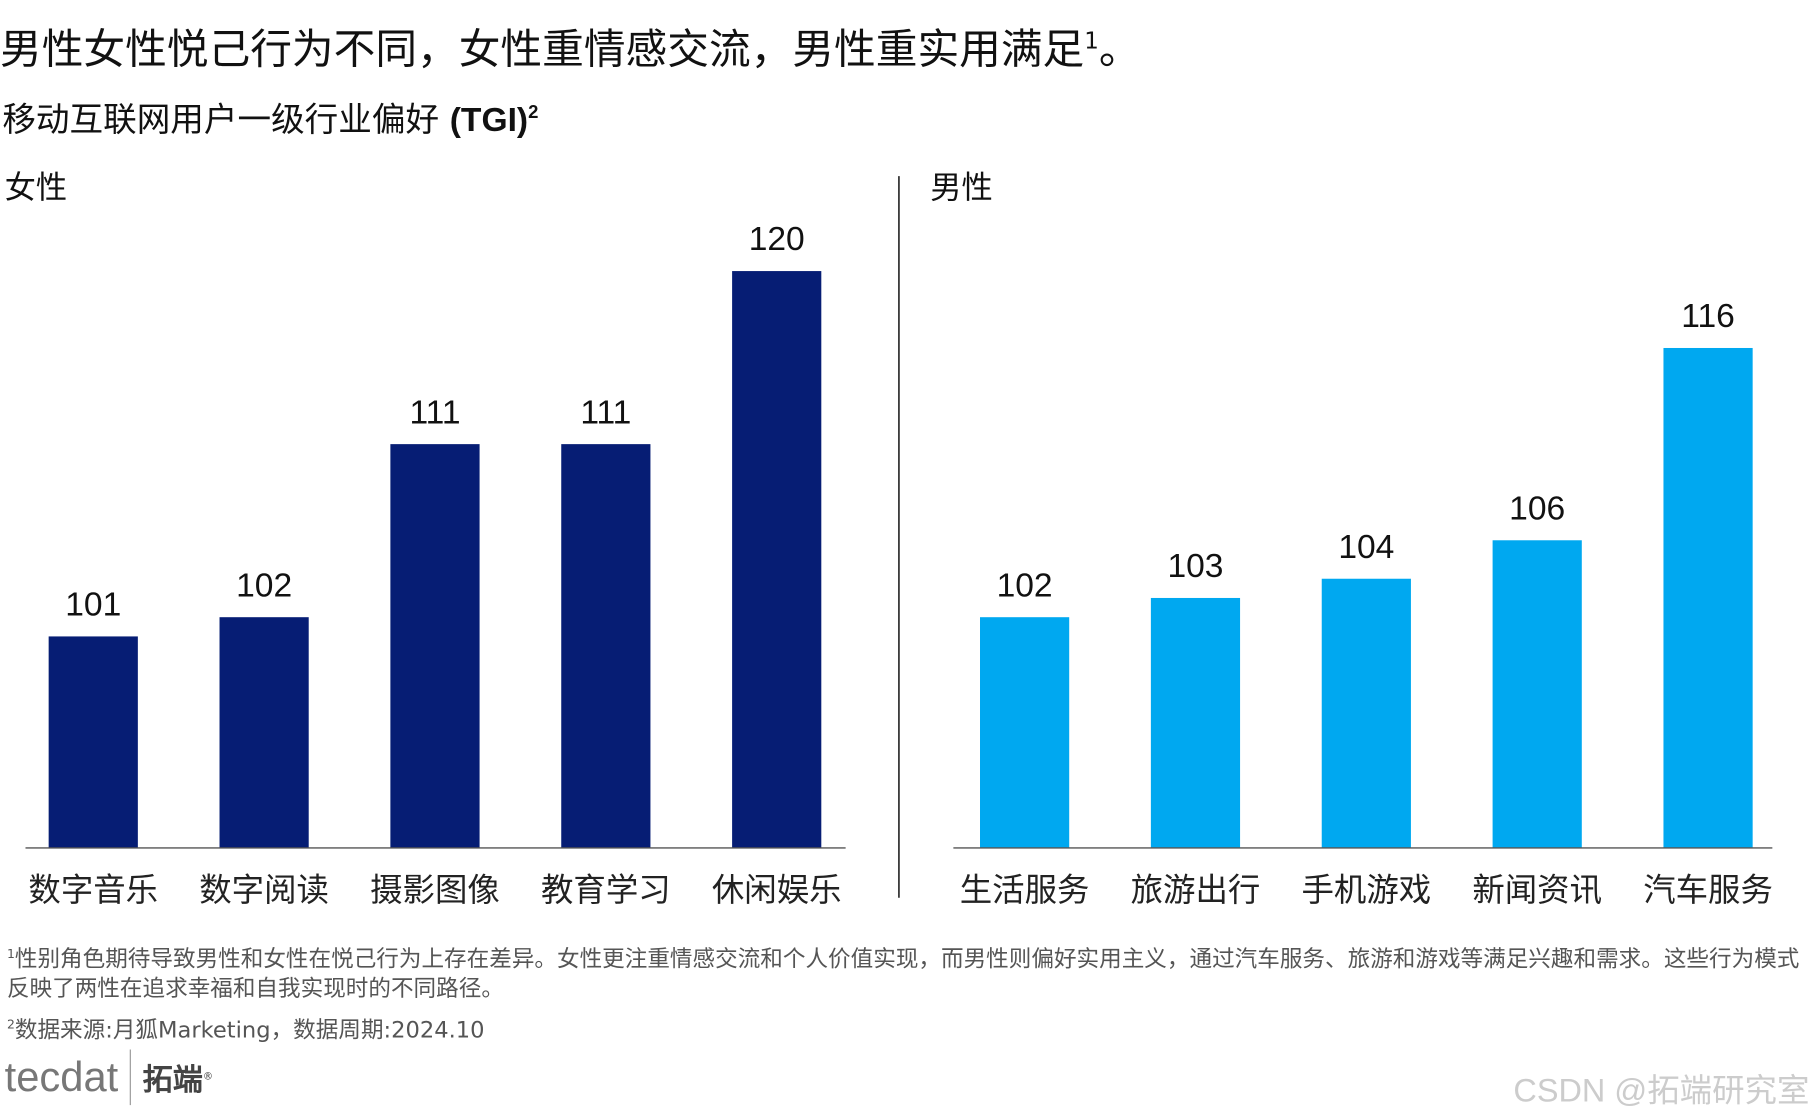 The image size is (1814, 1119). I want to click on data-label: 120, so click(777, 239).